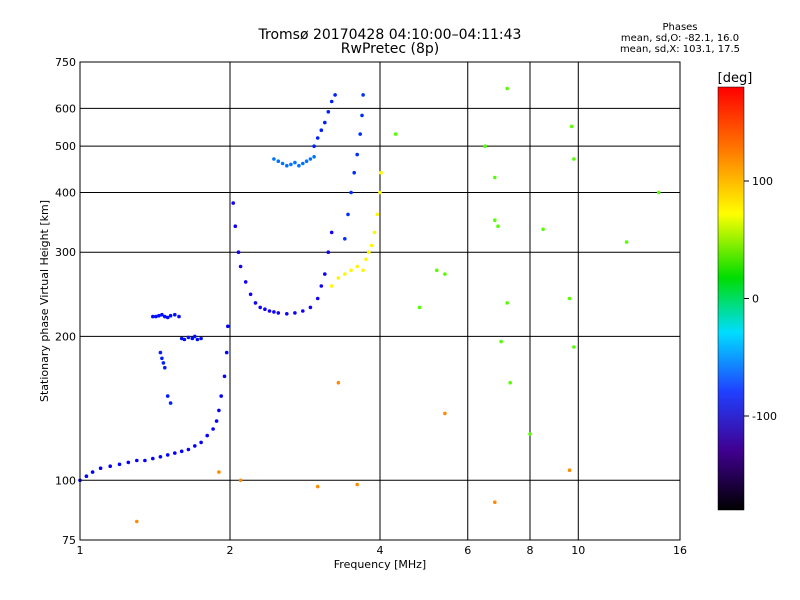 The width and height of the screenshot is (800, 600). I want to click on y-tick-label: 75, so click(69, 540).